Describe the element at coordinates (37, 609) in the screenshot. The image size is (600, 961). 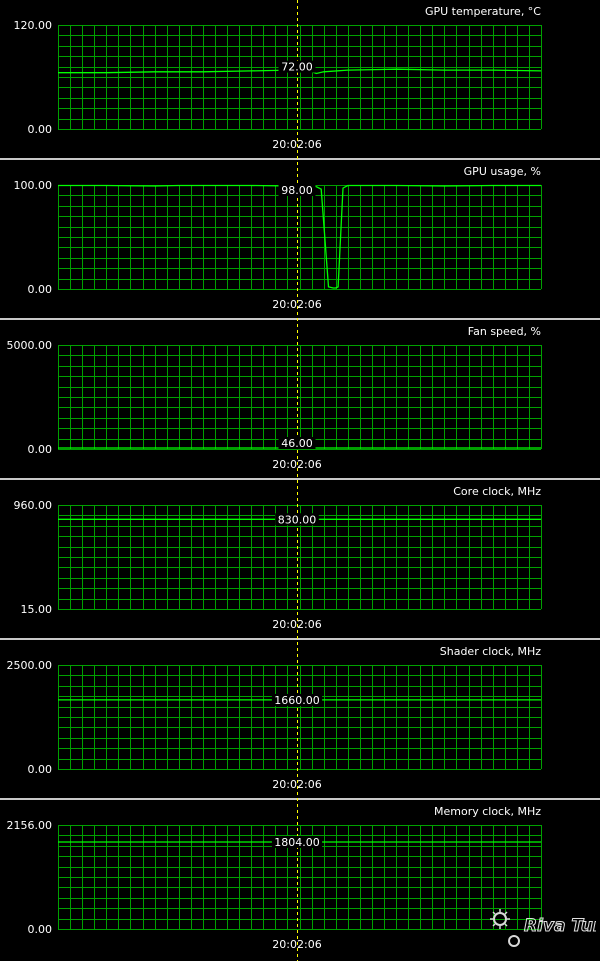
I see `y-axis-min-label: 15.00` at that location.